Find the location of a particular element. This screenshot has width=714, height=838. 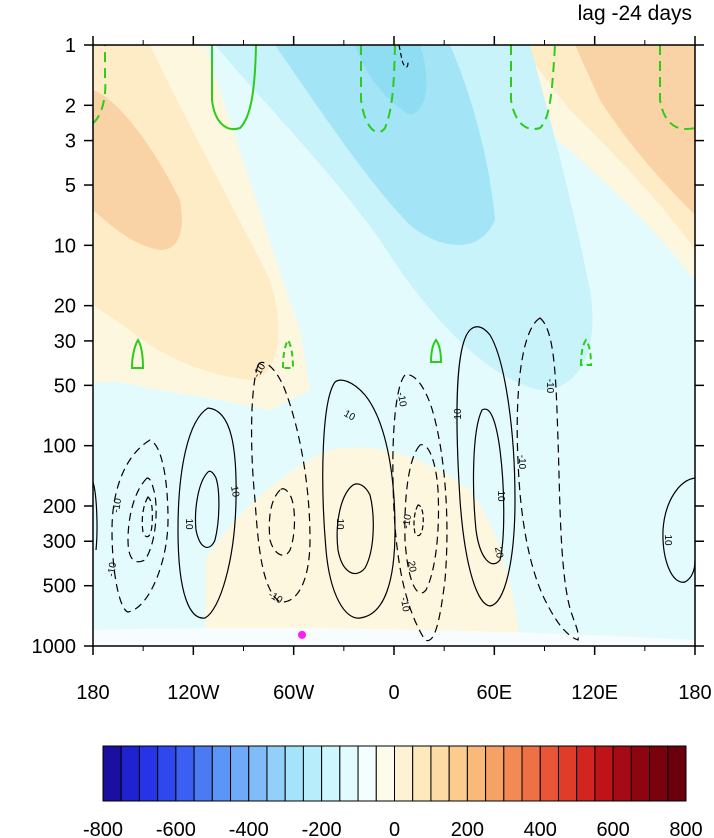

colorbar-label: -800 is located at coordinates (103, 828).